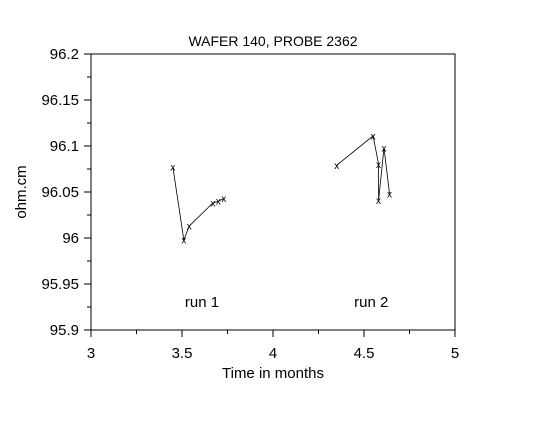 This screenshot has width=550, height=425. Describe the element at coordinates (182, 353) in the screenshot. I see `x-tick-label: 3.5` at that location.